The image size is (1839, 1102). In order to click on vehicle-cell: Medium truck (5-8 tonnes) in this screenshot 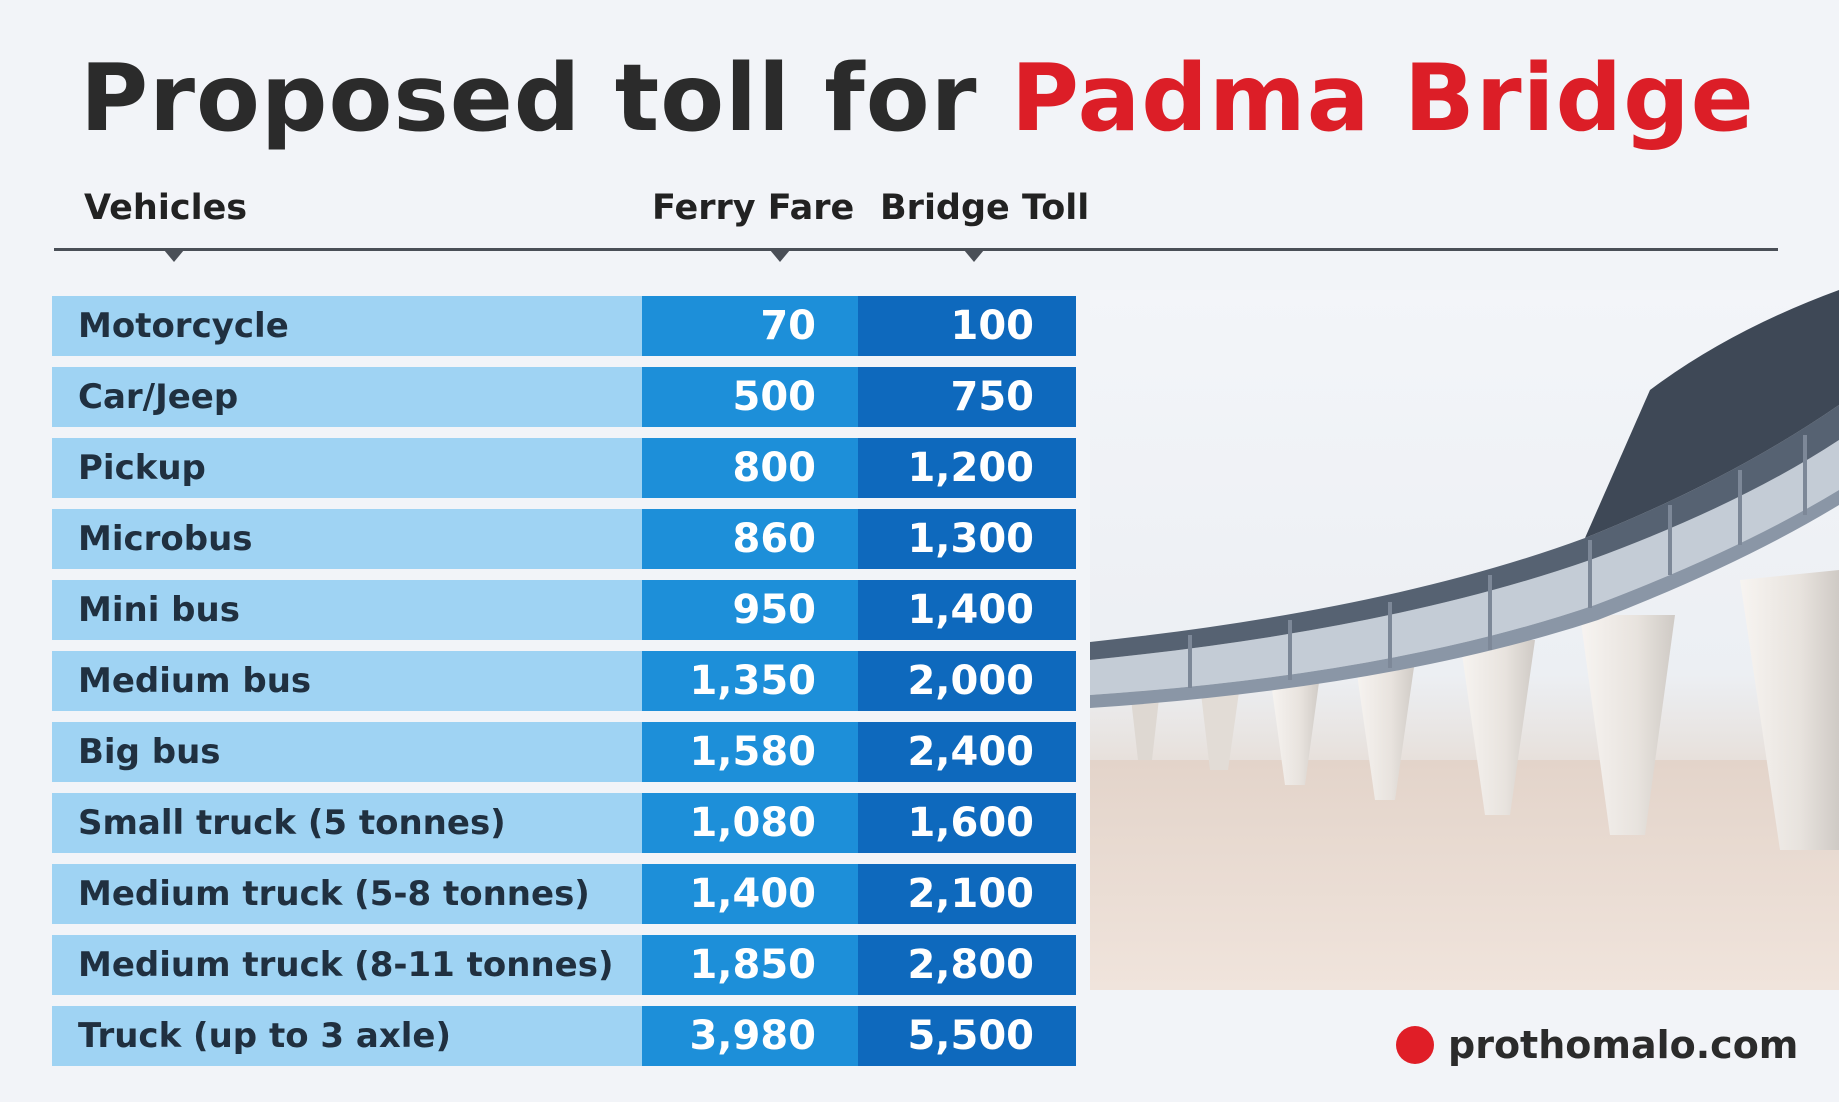, I will do `click(347, 894)`.